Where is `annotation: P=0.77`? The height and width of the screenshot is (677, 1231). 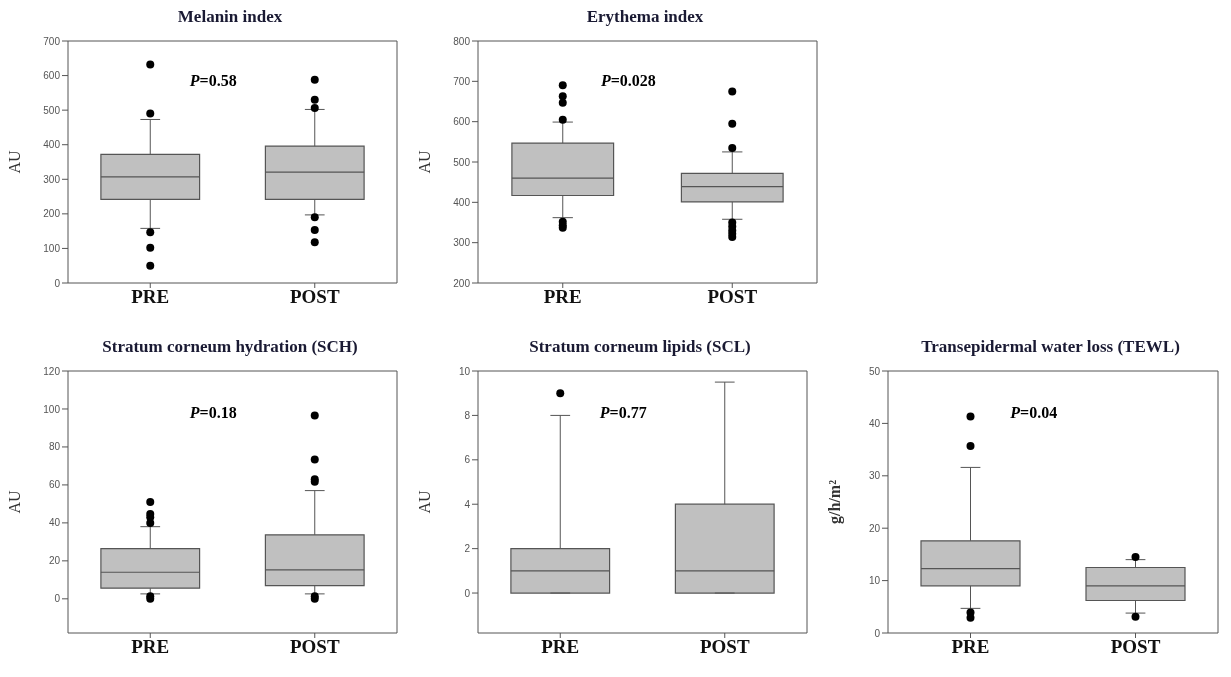 annotation: P=0.77 is located at coordinates (623, 413).